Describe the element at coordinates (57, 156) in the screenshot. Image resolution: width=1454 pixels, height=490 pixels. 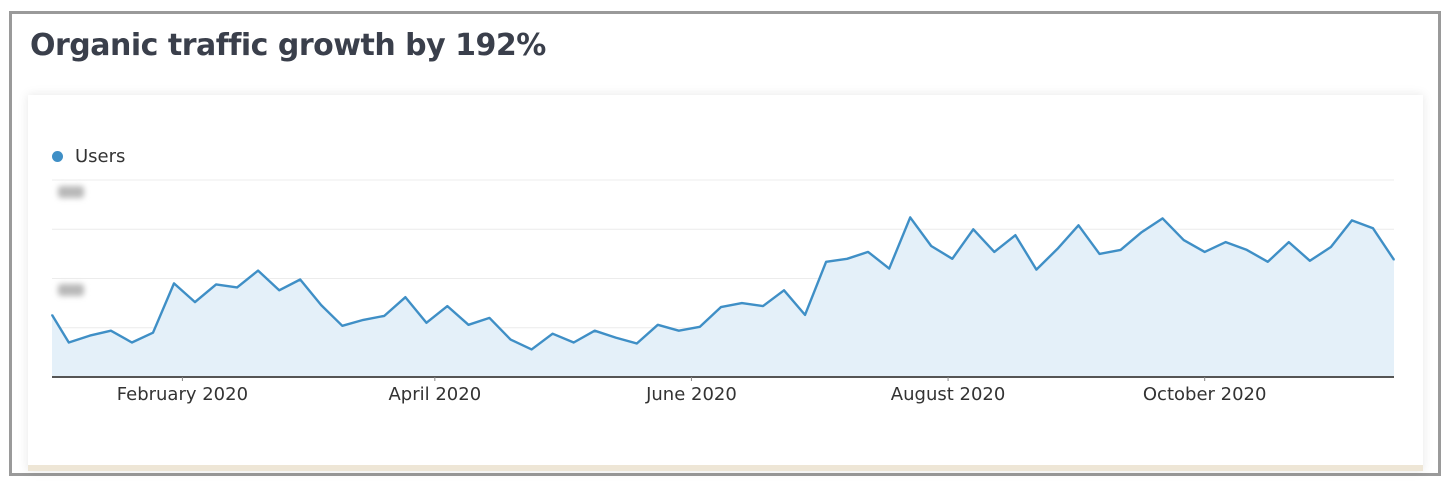
I see `legend-dot-users` at that location.